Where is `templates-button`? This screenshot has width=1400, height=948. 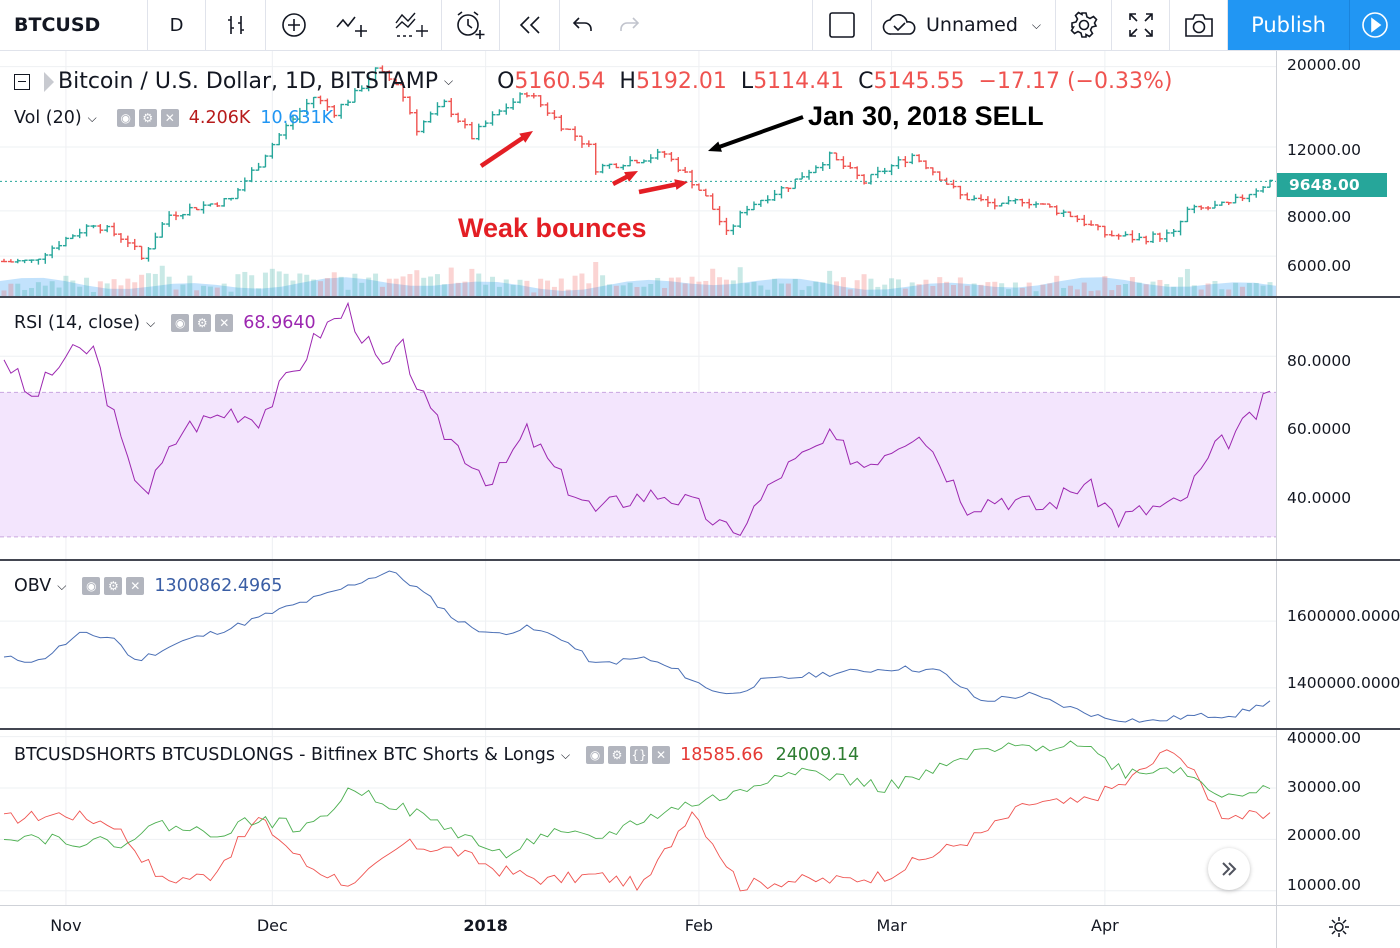
templates-button is located at coordinates (412, 25).